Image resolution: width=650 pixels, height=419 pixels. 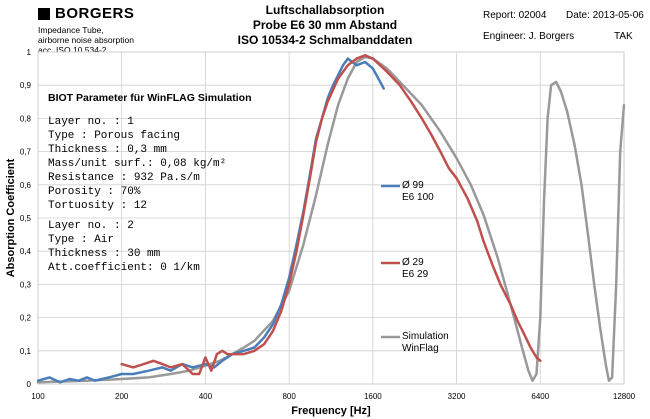 I want to click on engineer-initials: TAK, so click(x=623, y=36).